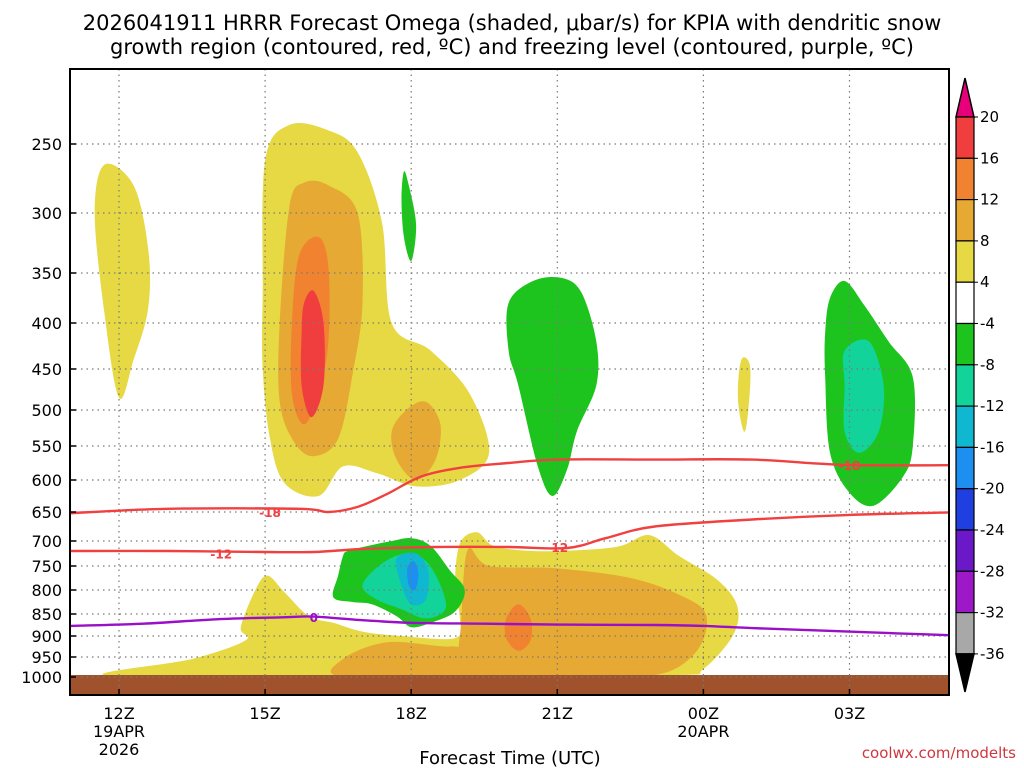  I want to click on x-tick-label-12Z: 12Z, so click(118, 713).